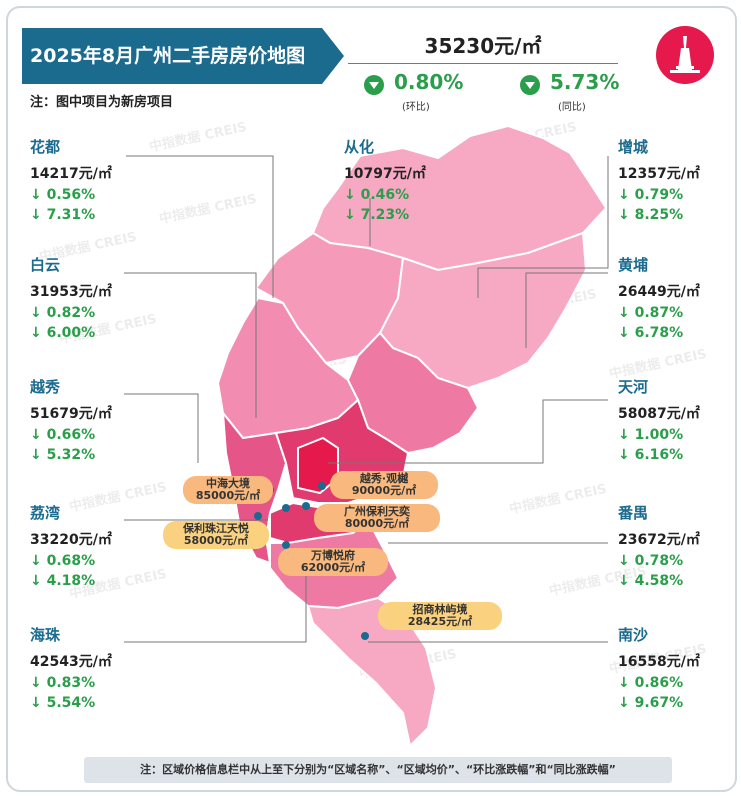 This screenshot has height=796, width=741. I want to click on district-huadu: 花都 14217元/㎡ ↓ 0.56% ↓ 7.31%, so click(85, 179).